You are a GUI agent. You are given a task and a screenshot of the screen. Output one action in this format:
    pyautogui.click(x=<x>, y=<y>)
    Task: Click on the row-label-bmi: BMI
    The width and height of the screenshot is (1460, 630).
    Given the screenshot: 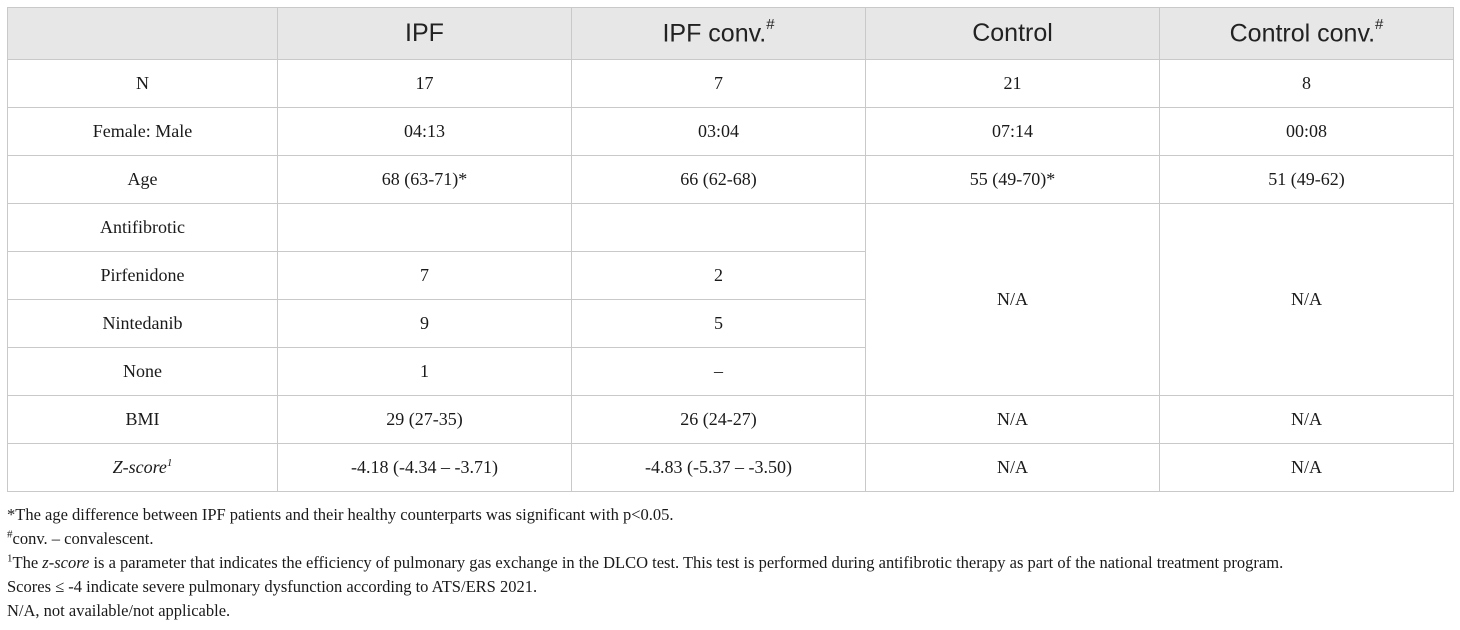 What is the action you would take?
    pyautogui.click(x=142, y=419)
    